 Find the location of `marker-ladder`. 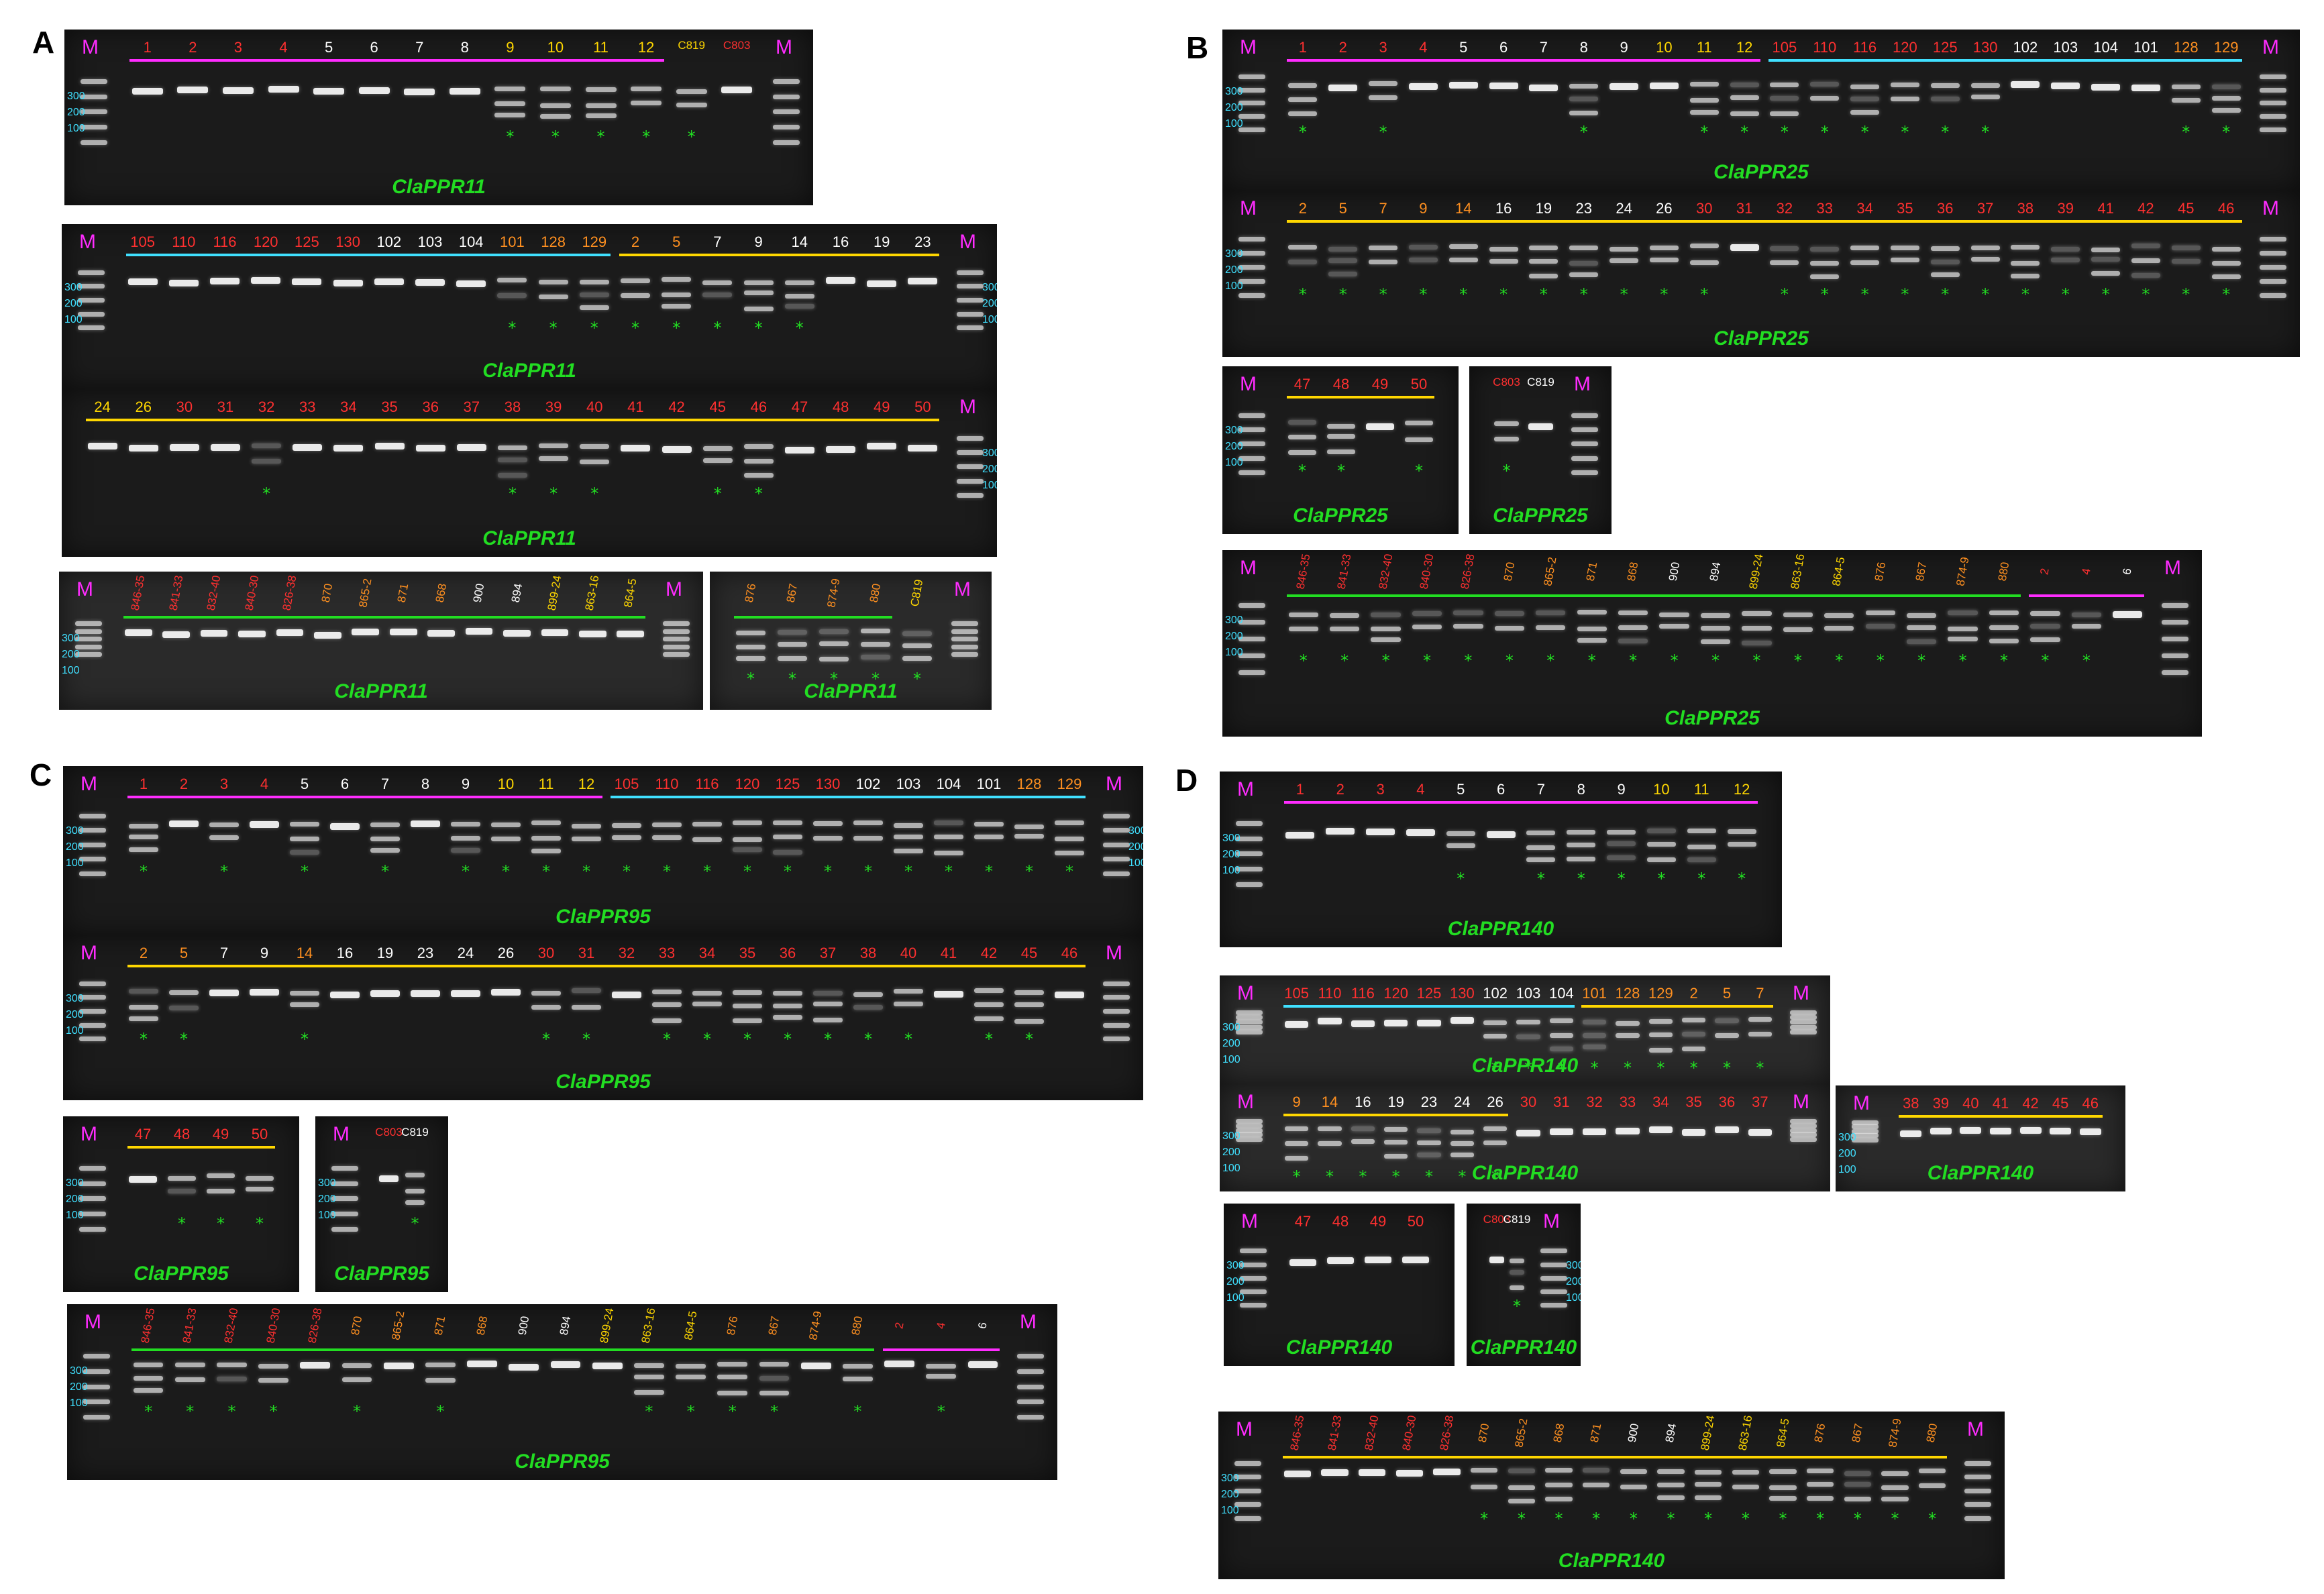

marker-ladder is located at coordinates (1250, 865).